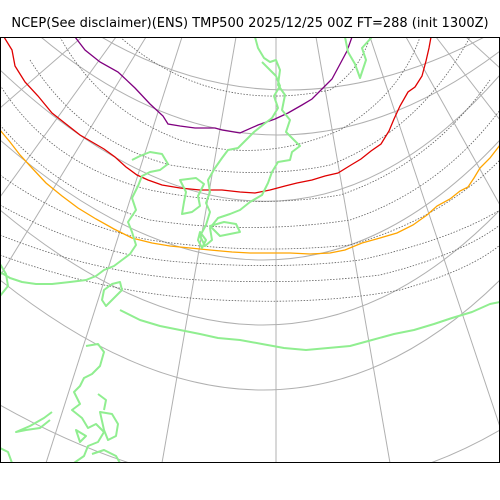 The height and width of the screenshot is (500, 500). What do you see at coordinates (84, 218) in the screenshot?
I see `baffin-coast` at bounding box center [84, 218].